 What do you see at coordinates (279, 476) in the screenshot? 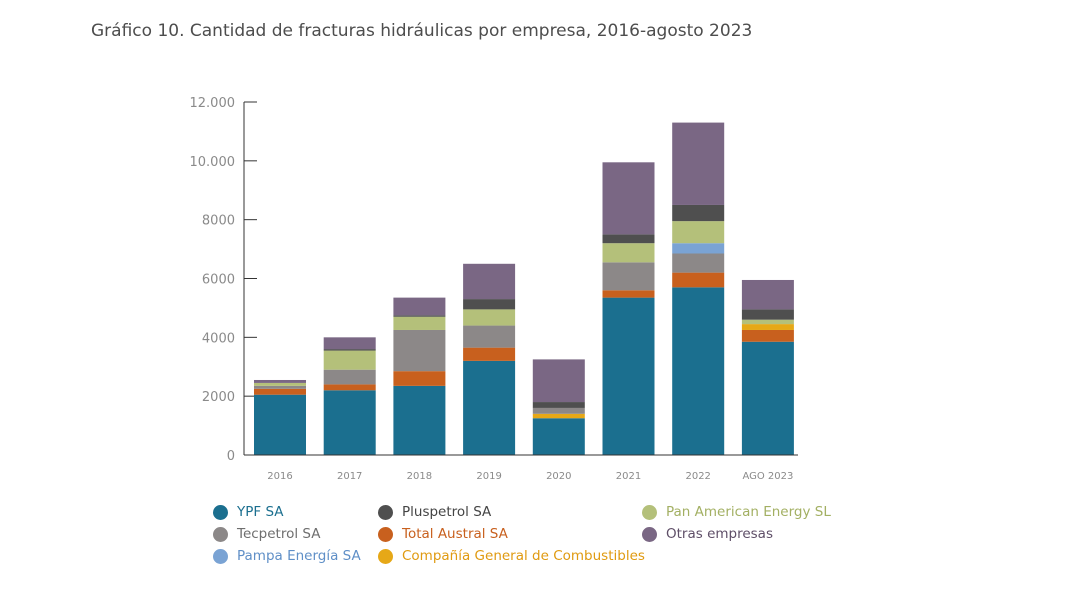
I see `x-tick-label: 2016` at bounding box center [279, 476].